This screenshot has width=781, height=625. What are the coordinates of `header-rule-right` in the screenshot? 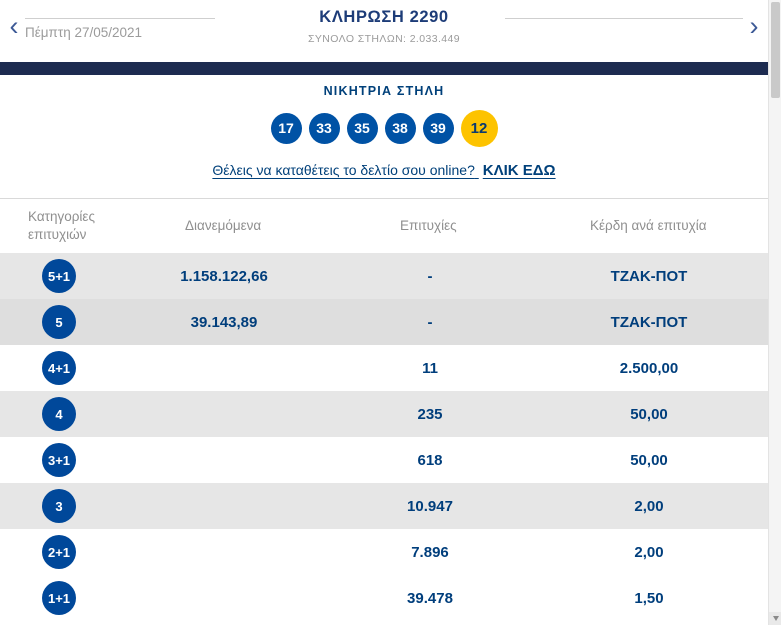 It's located at (624, 18).